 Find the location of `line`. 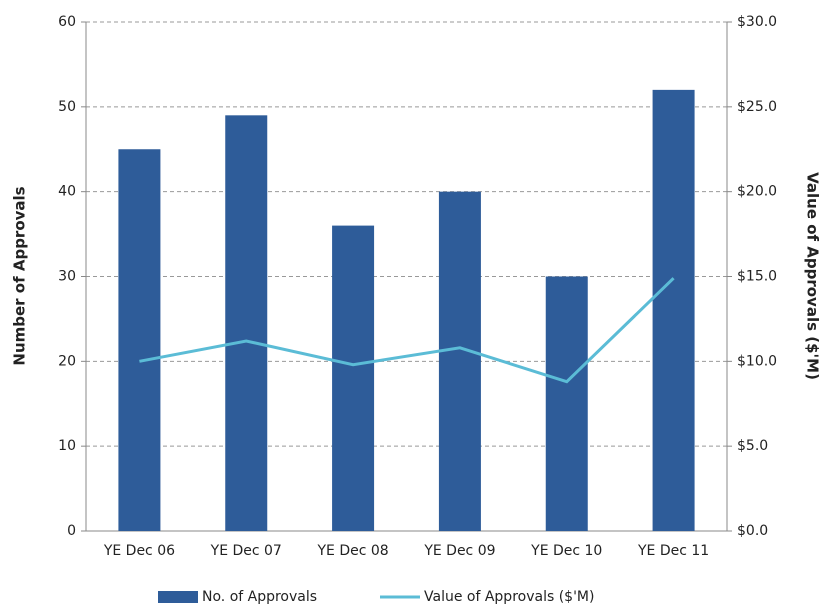

line is located at coordinates (407, 330).